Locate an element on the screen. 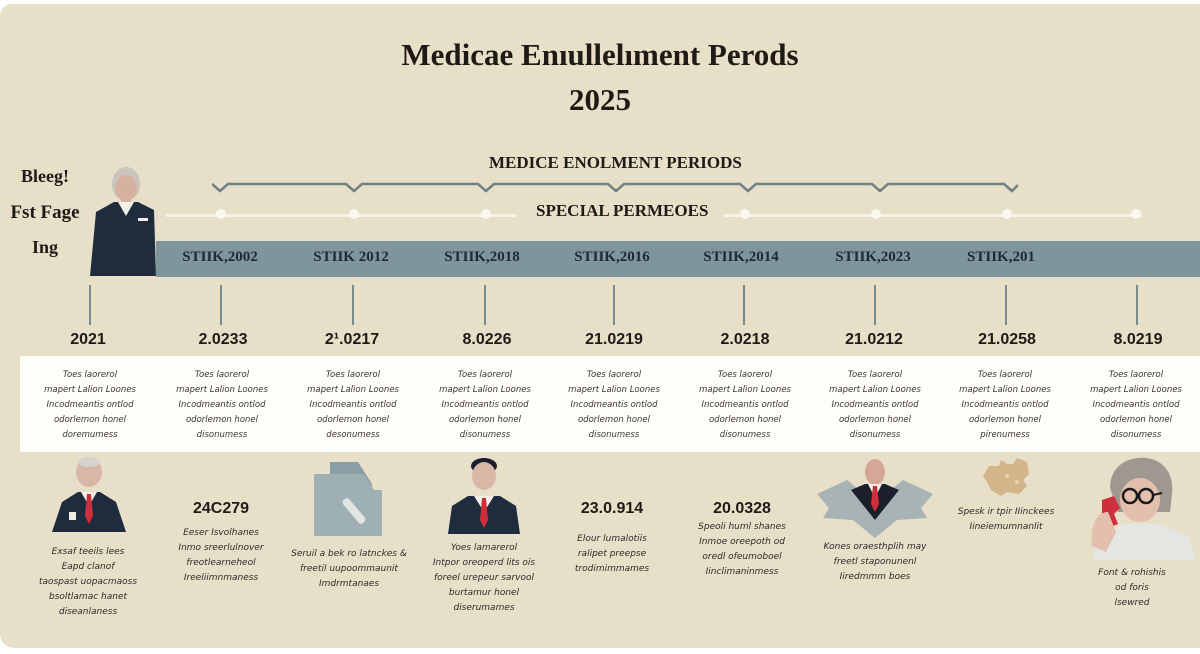 The width and height of the screenshot is (1200, 654). bottom-item: Spesk ir tpir IIinckees Iineiemumnanlit is located at coordinates (1006, 520).